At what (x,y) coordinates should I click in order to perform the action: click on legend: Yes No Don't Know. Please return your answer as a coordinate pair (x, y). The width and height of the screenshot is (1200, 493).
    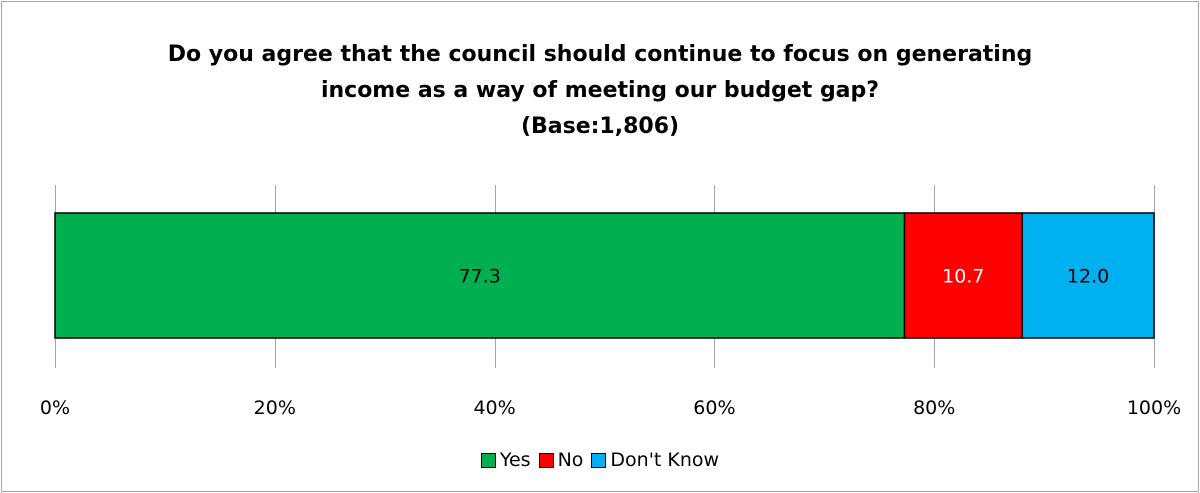
    Looking at the image, I should click on (600, 460).